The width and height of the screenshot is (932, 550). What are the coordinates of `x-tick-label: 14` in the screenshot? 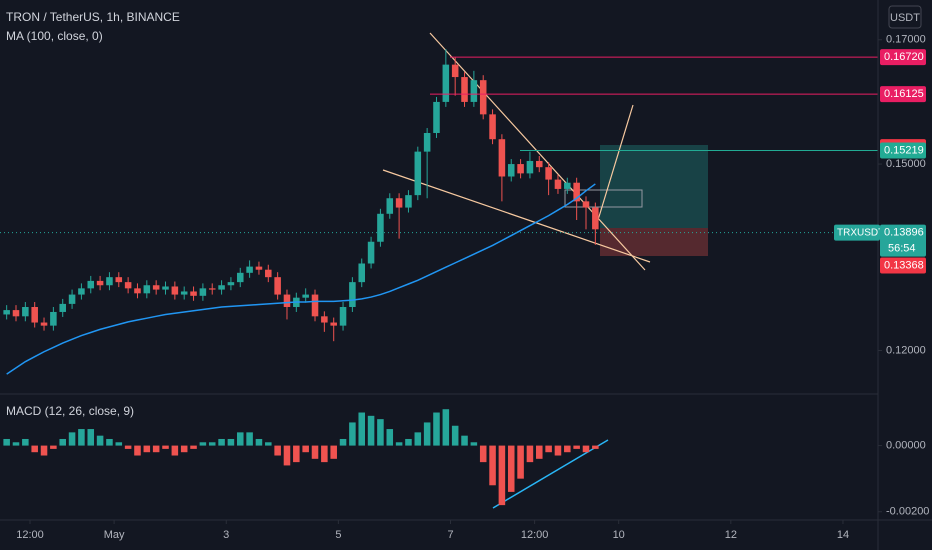 It's located at (843, 535).